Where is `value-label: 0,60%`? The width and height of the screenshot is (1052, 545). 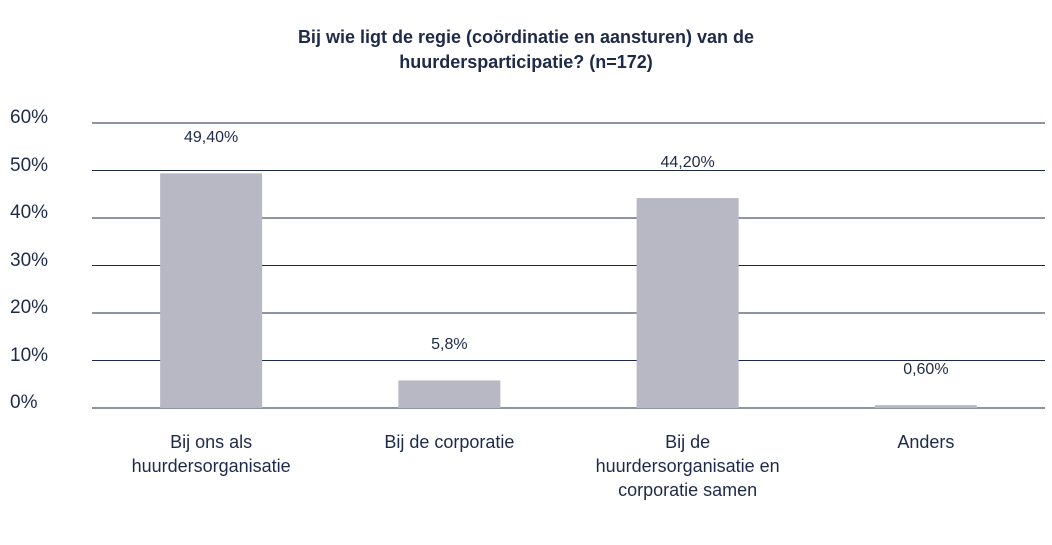
value-label: 0,60% is located at coordinates (926, 370).